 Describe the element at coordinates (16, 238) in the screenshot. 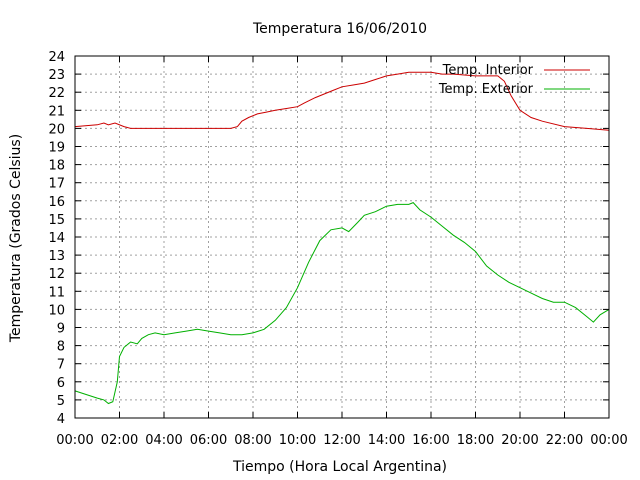

I see `y-axis-label: Temperatura (Grados Celsius)` at that location.